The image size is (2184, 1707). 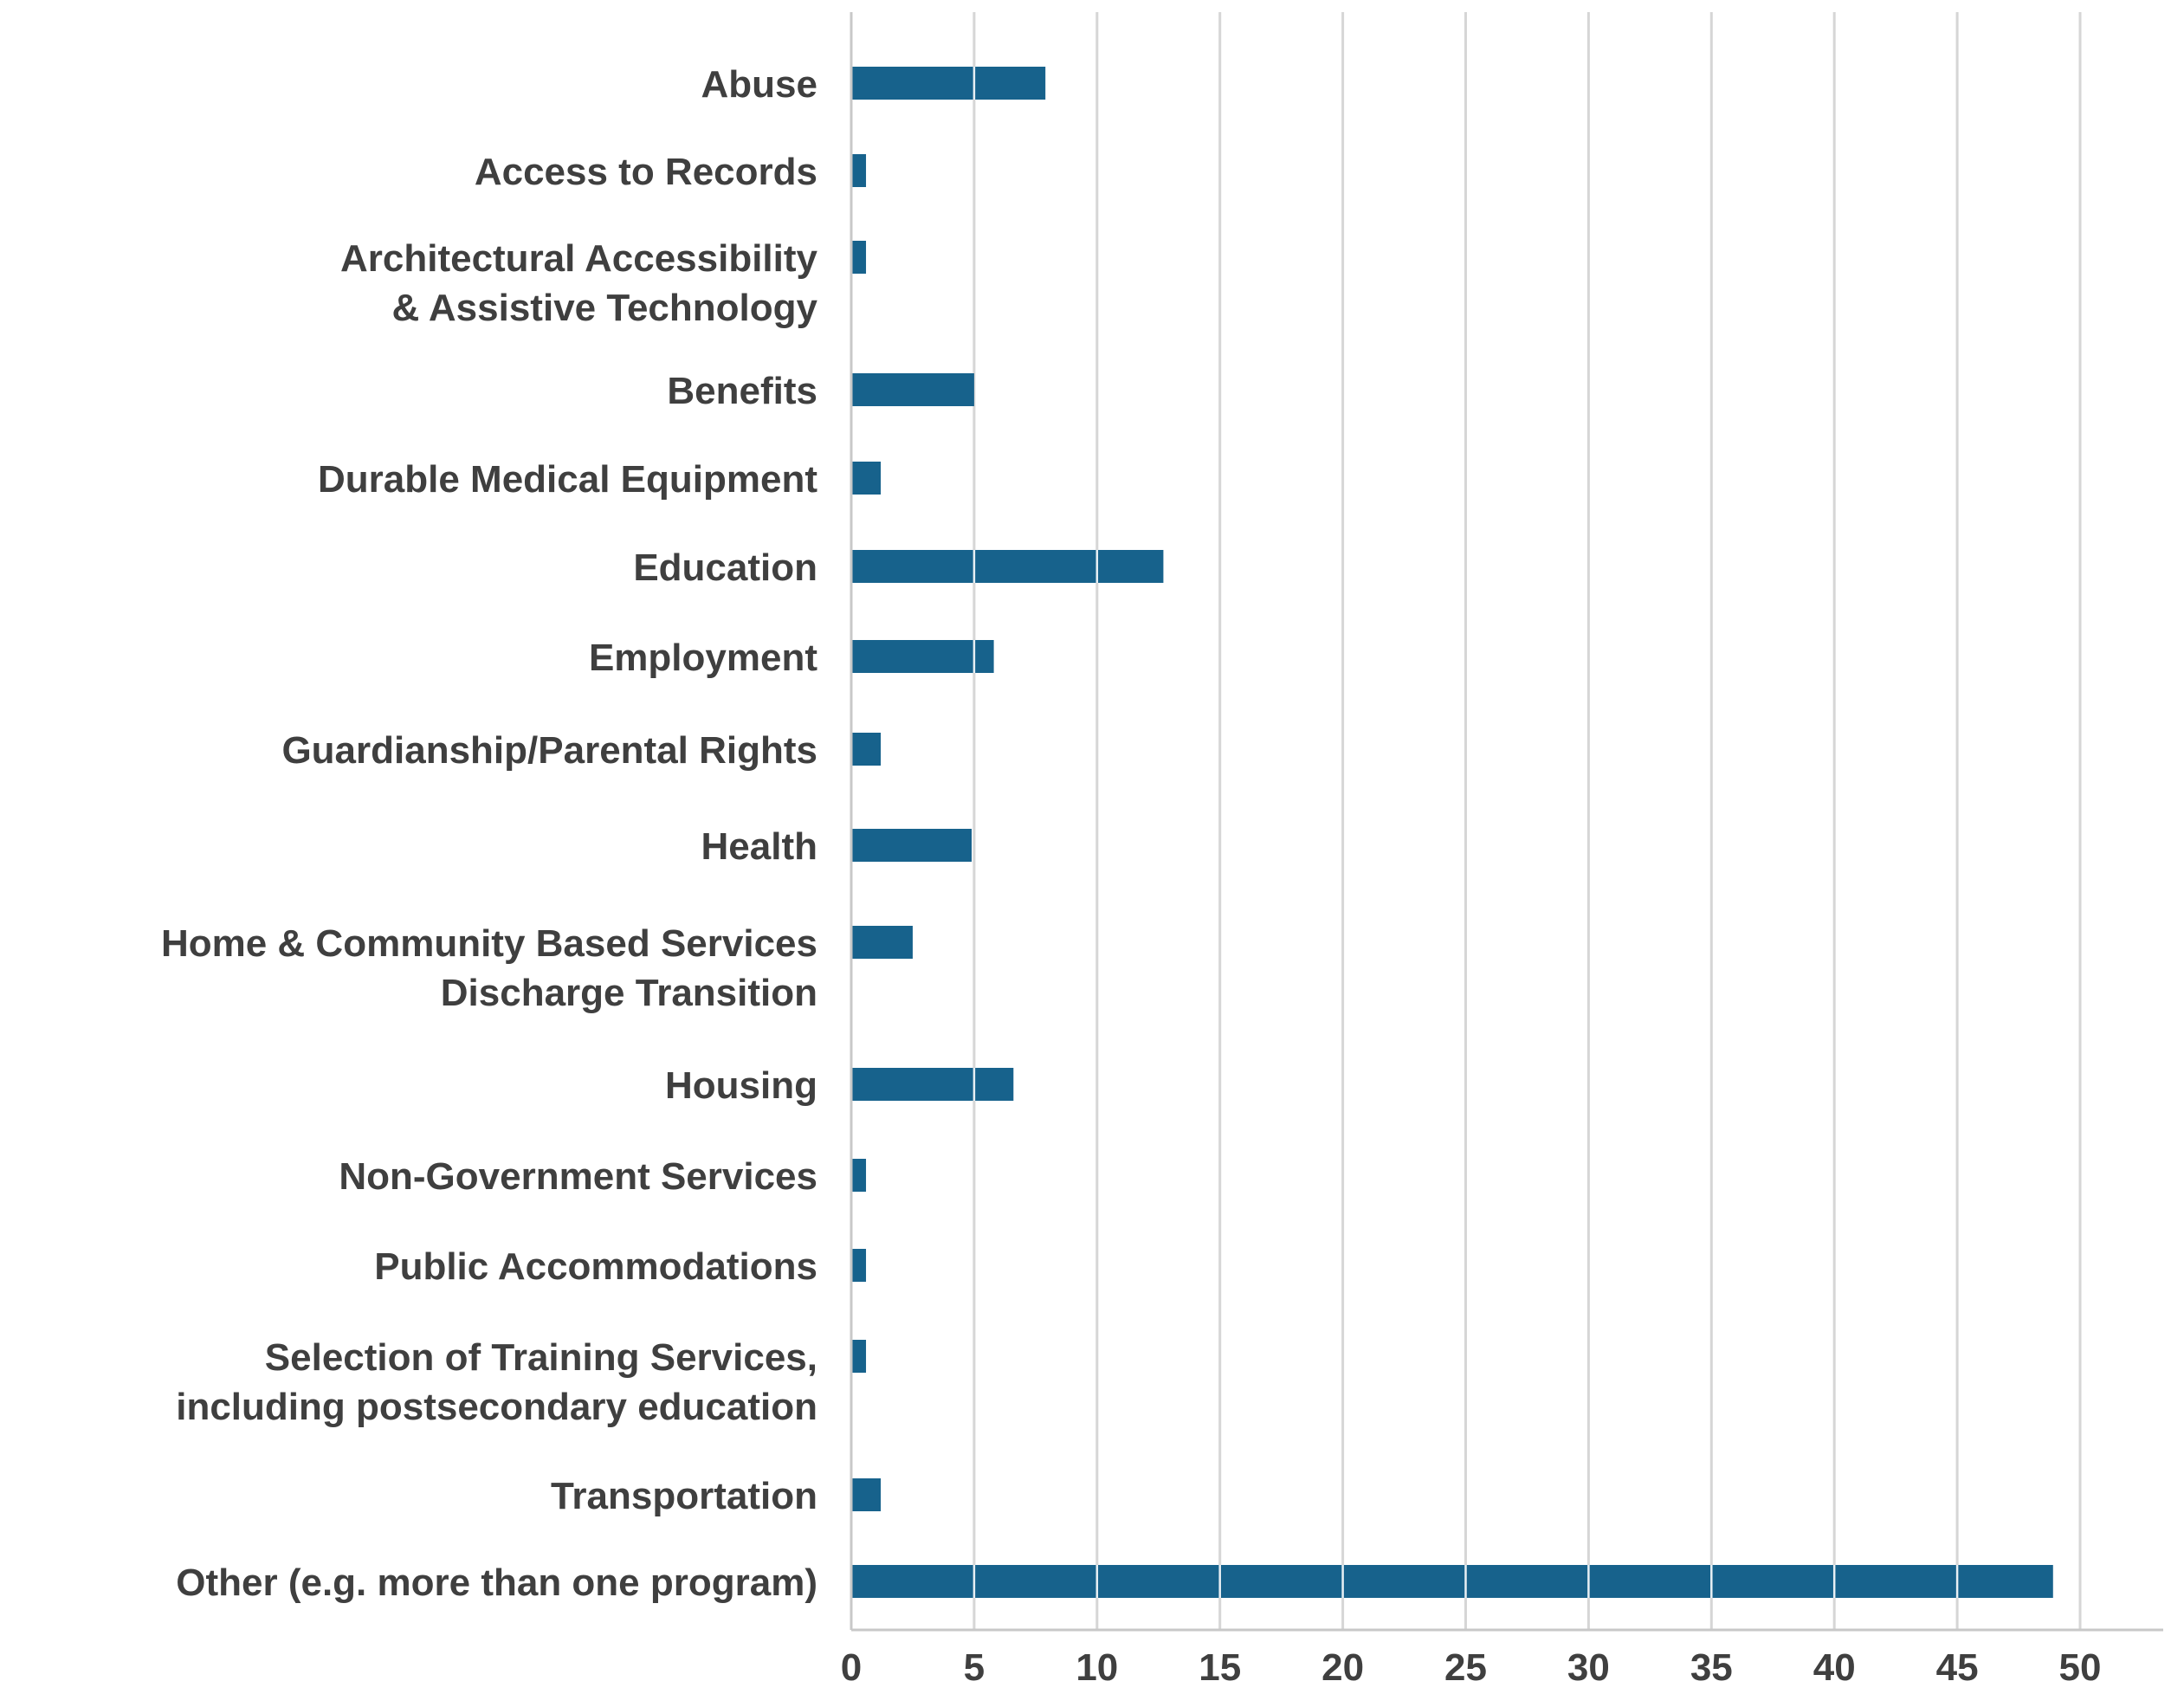 I want to click on x-tick-label: 40, so click(x=1834, y=1667).